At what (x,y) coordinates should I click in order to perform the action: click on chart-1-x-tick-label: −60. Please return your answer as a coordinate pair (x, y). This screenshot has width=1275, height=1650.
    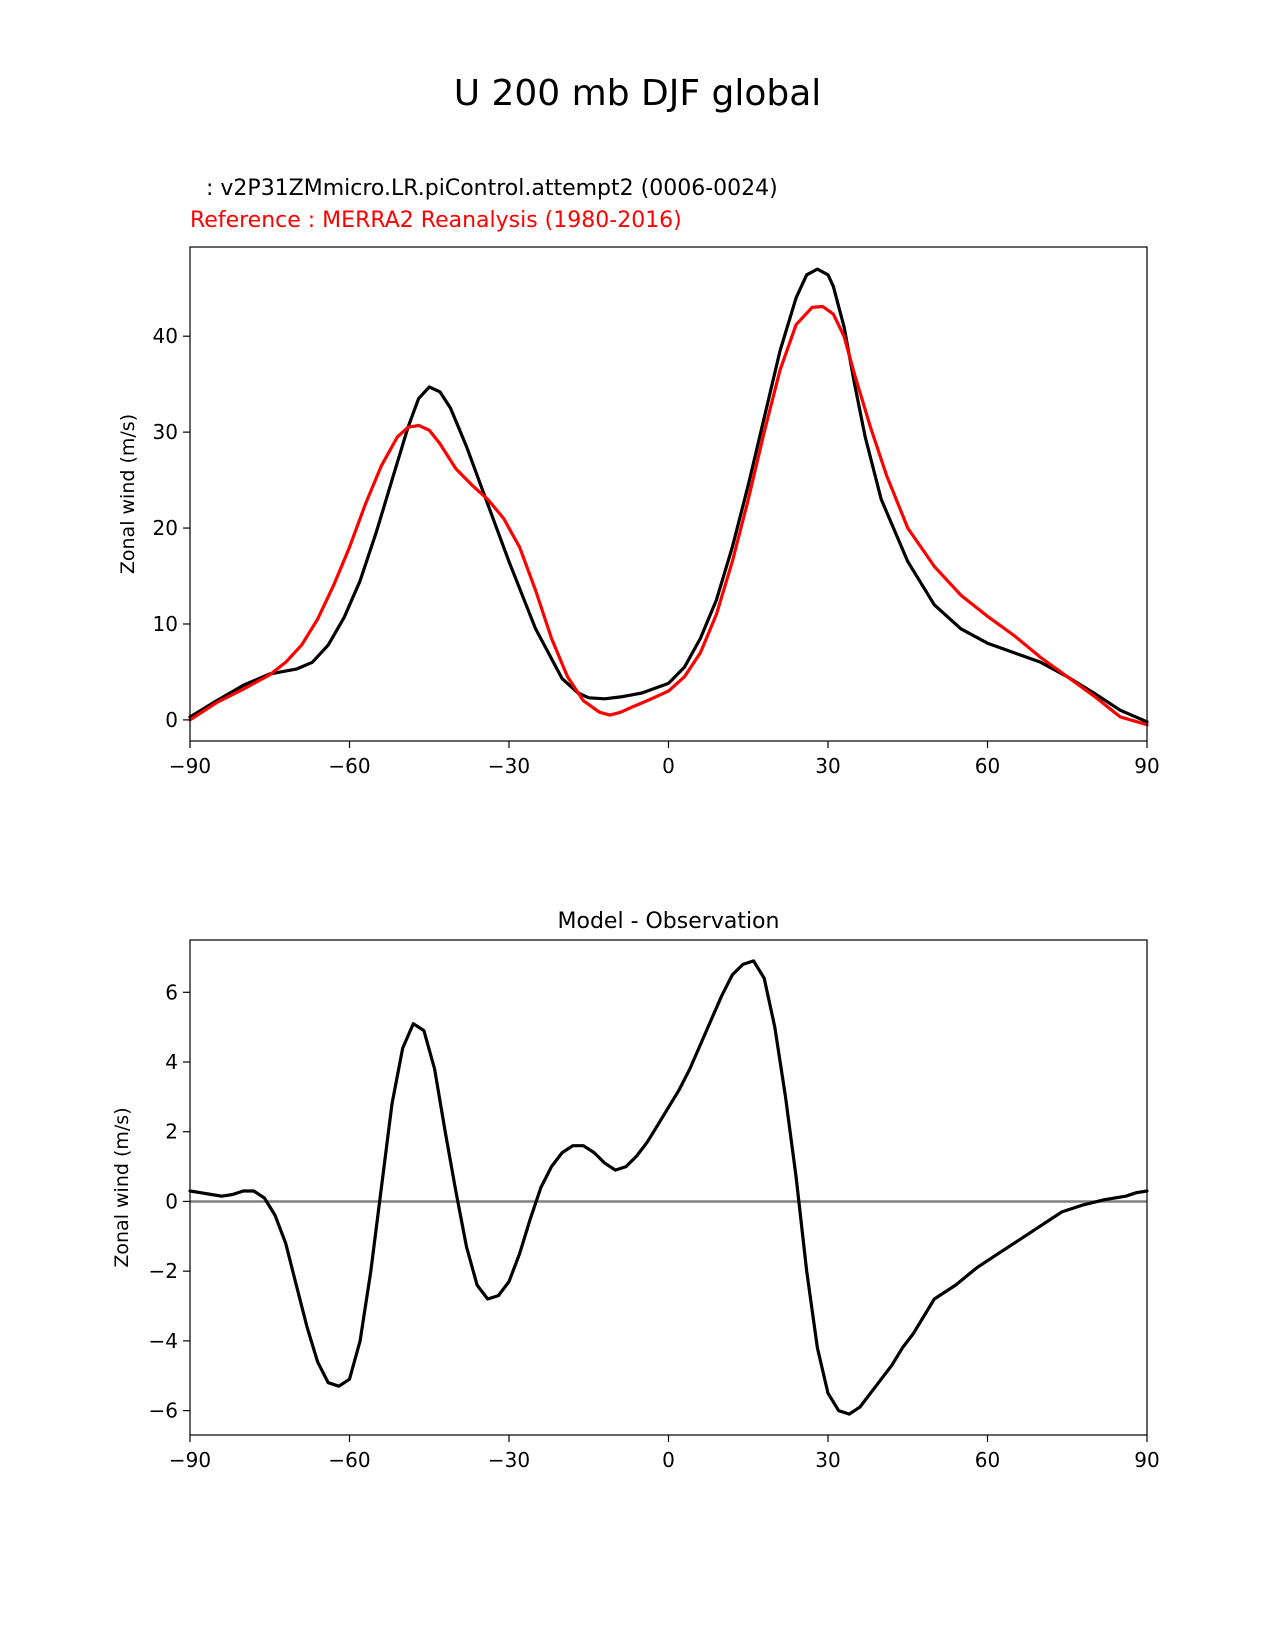
    Looking at the image, I should click on (349, 766).